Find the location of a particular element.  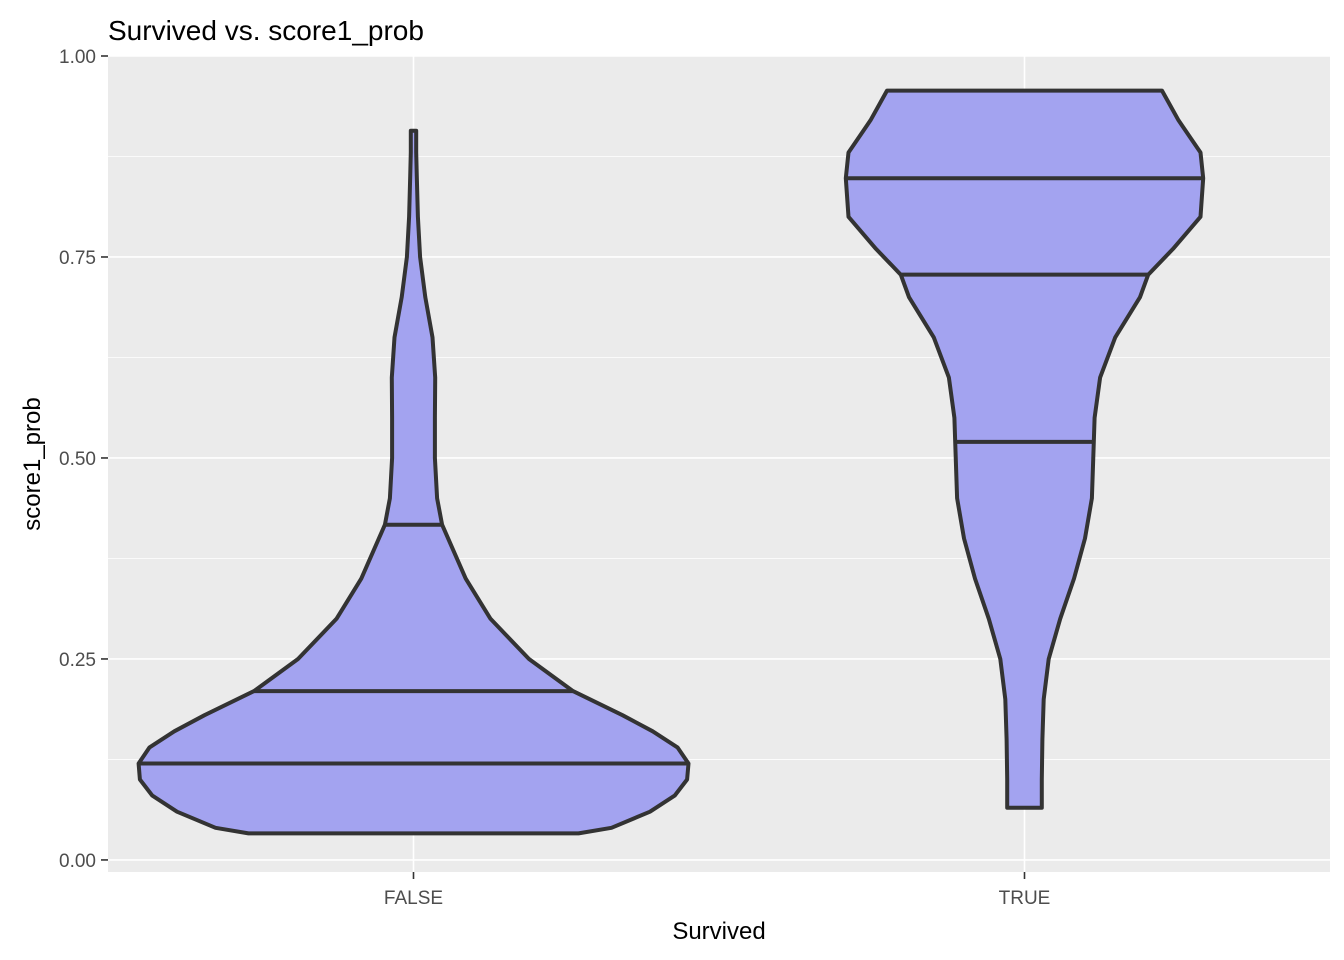

y-tick-label: 0.50 is located at coordinates (77, 459).